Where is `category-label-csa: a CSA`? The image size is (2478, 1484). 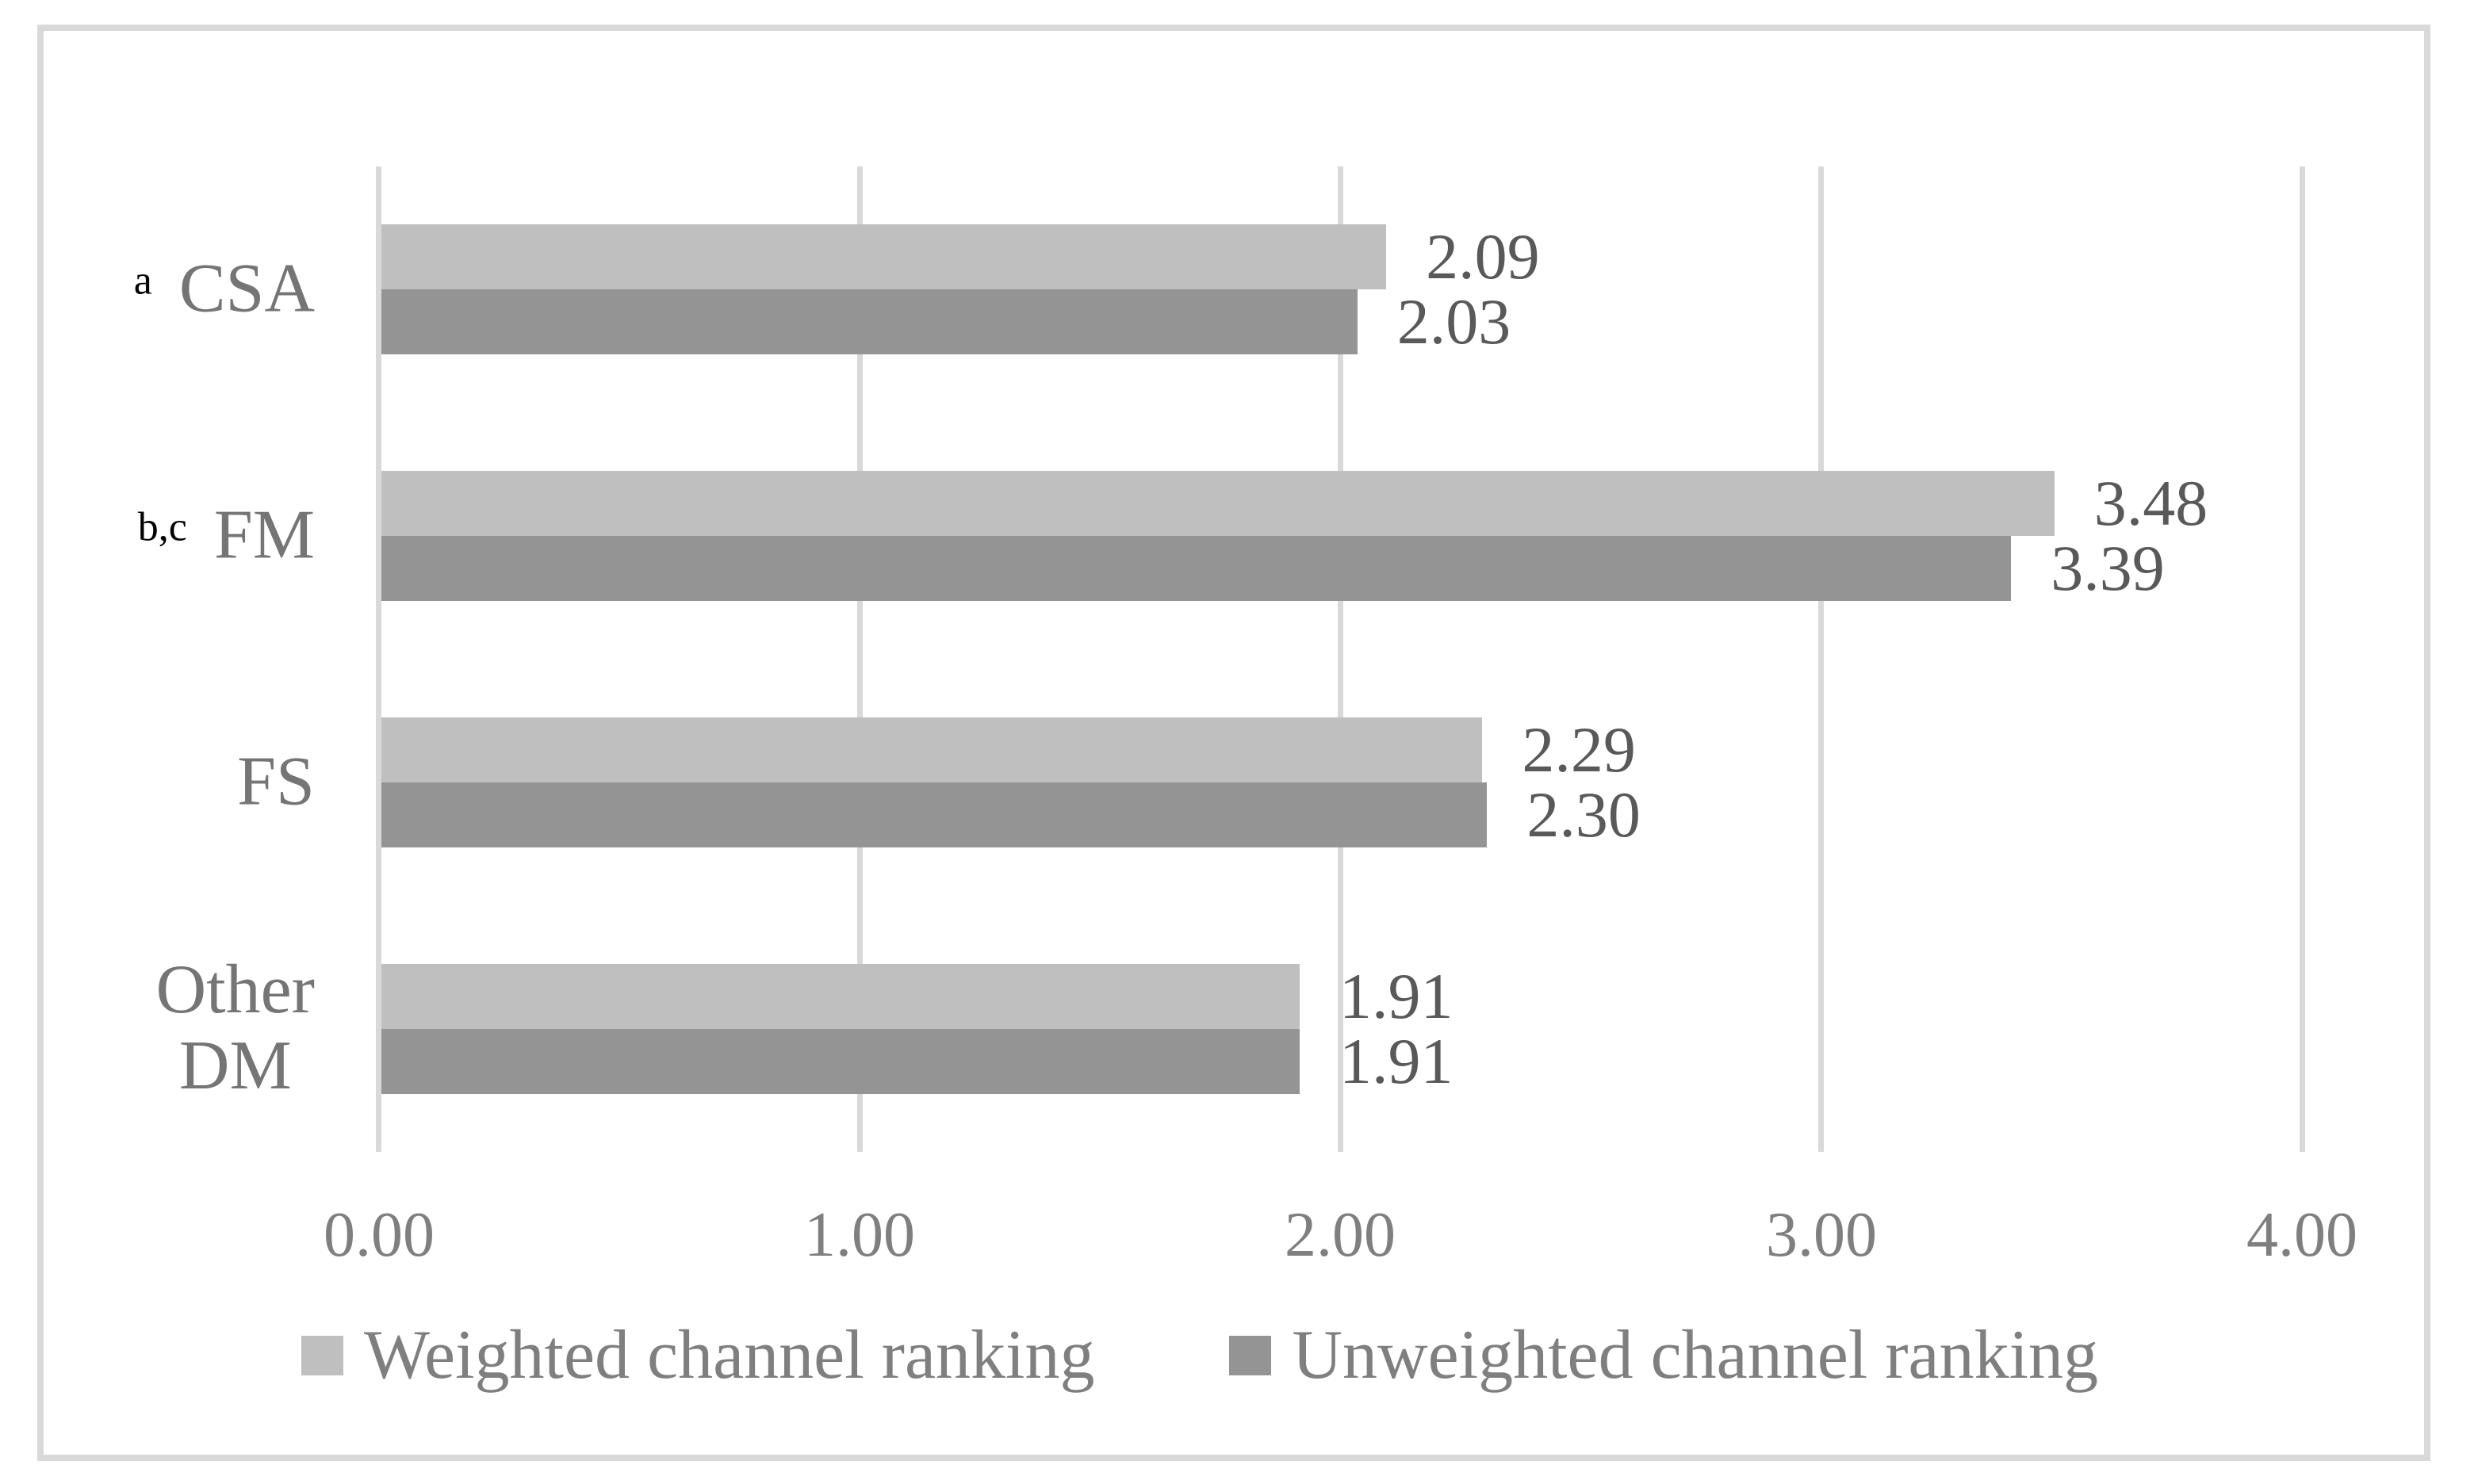
category-label-csa: a CSA is located at coordinates (224, 289).